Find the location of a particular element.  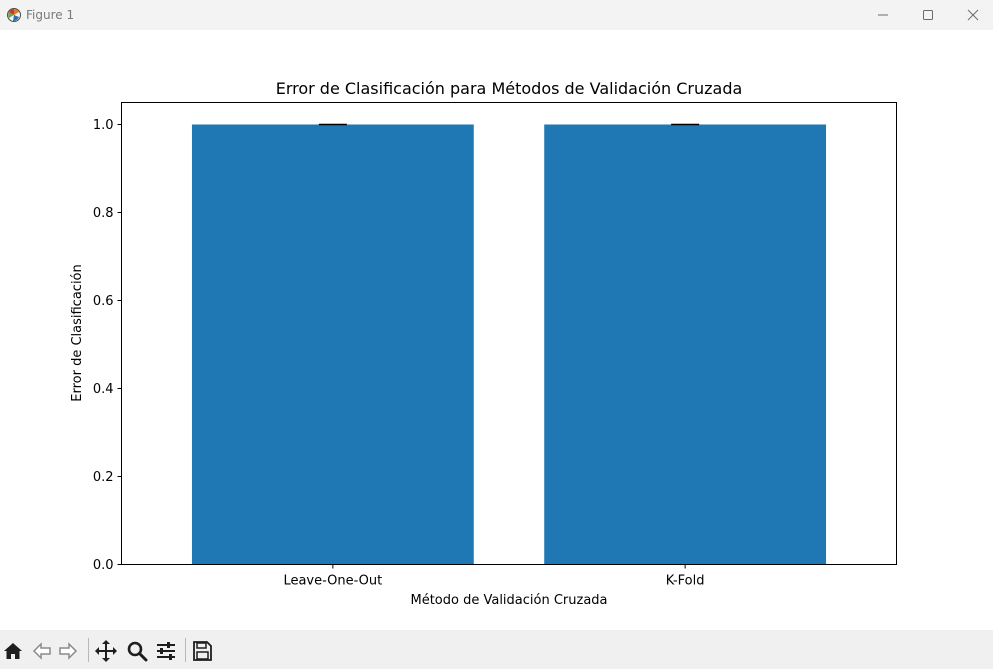

maximize-button is located at coordinates (928, 15).